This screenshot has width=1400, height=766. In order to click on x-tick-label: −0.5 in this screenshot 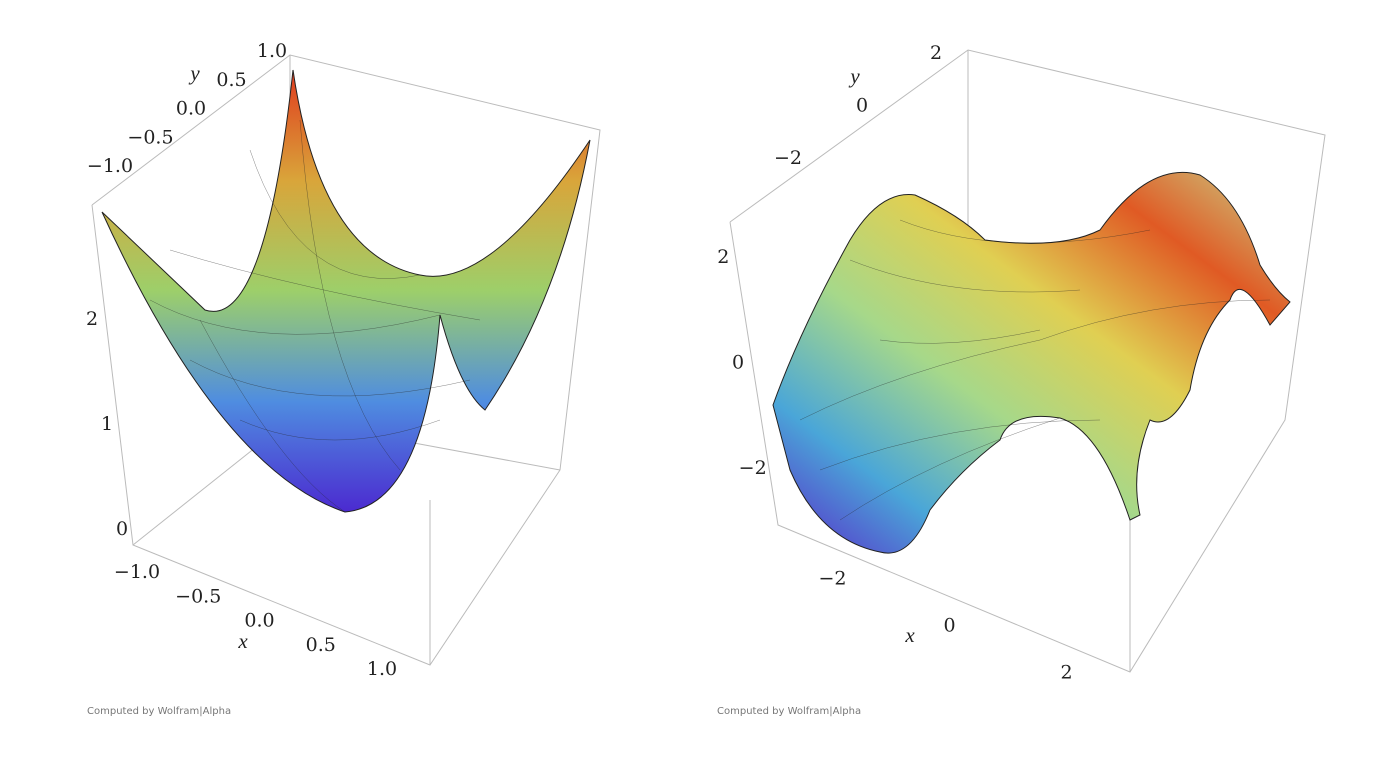, I will do `click(198, 596)`.